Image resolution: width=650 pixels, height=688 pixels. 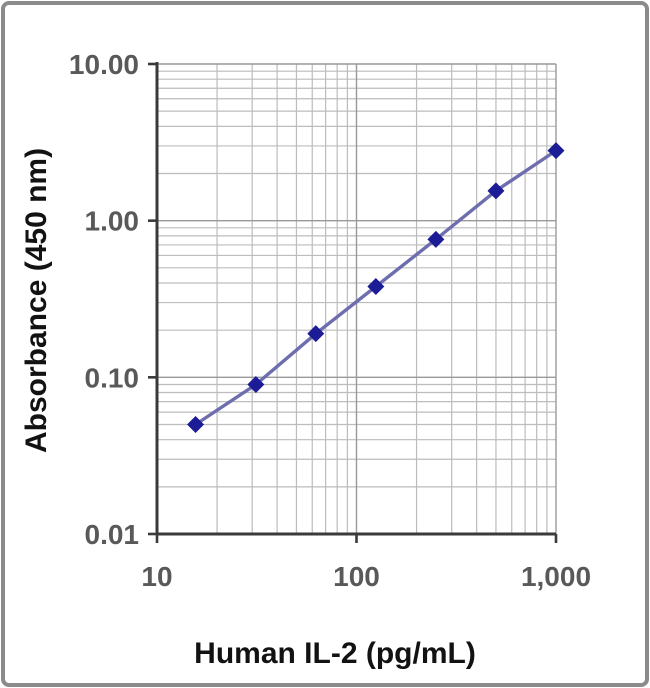 I want to click on y-tick-label: 0.10, so click(x=112, y=377).